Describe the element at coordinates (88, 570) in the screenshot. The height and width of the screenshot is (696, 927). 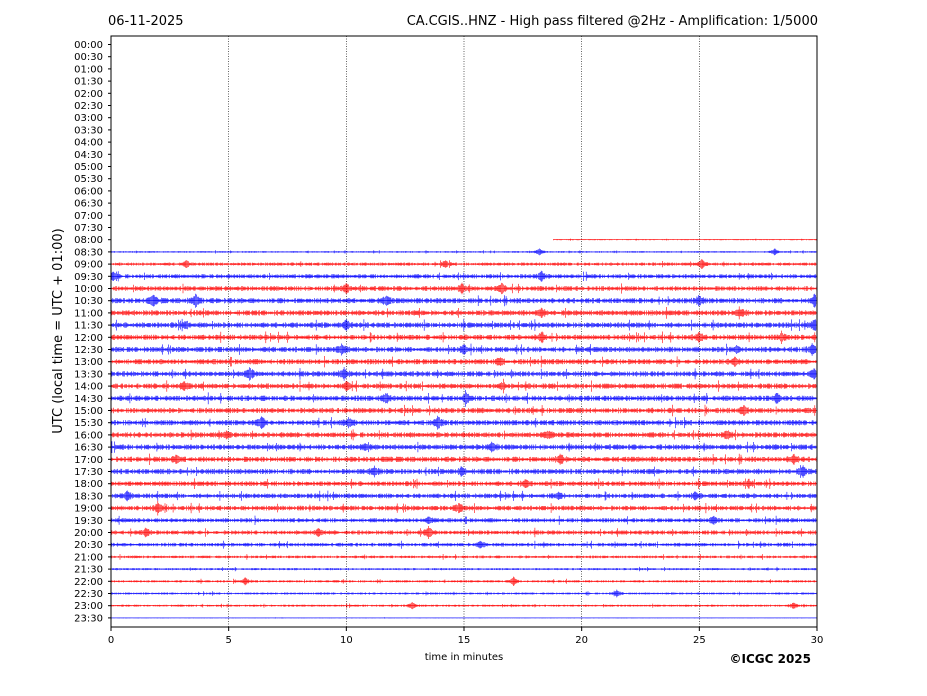
I see `row-label: 21:30` at that location.